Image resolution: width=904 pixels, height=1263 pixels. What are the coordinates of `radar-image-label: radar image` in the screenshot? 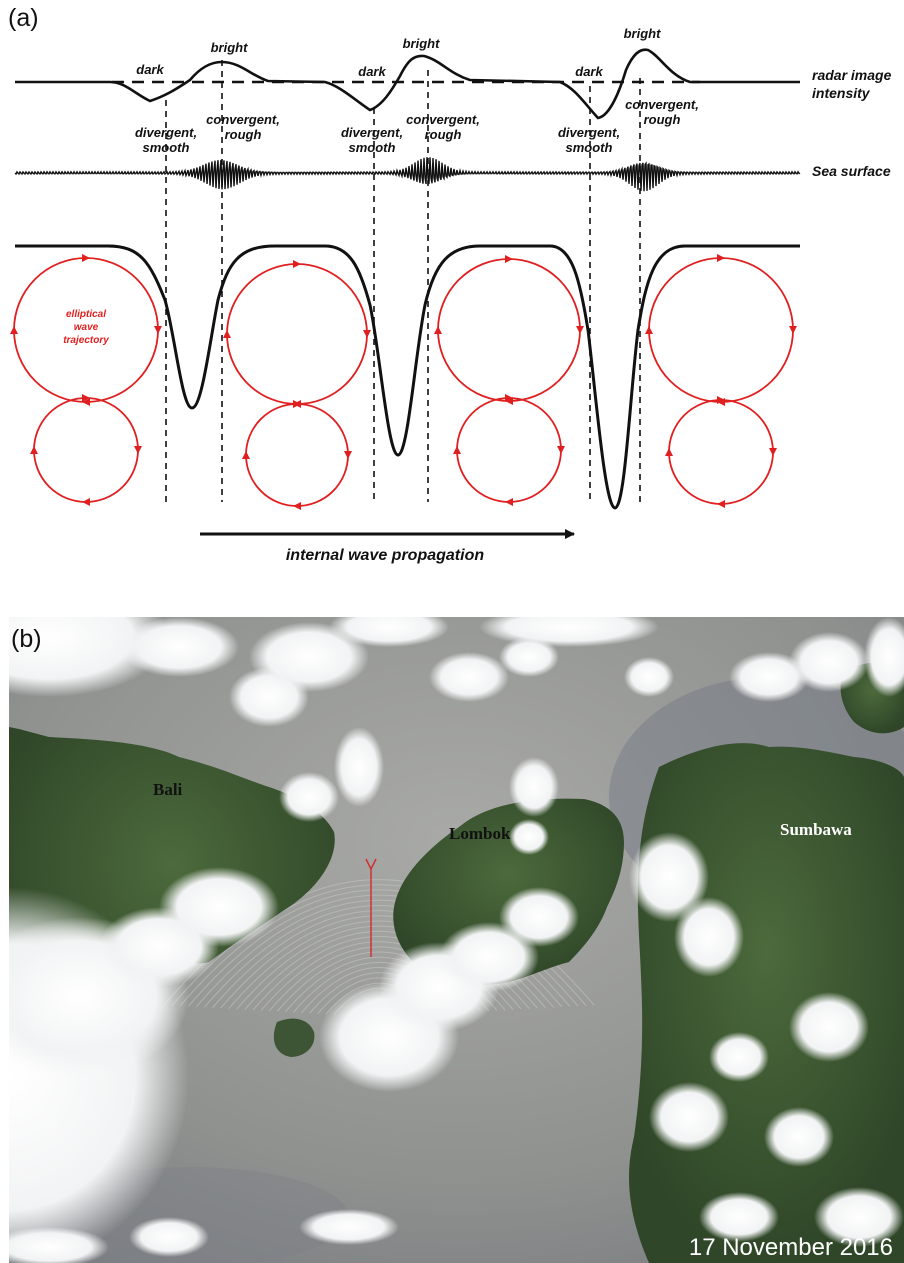 It's located at (852, 75).